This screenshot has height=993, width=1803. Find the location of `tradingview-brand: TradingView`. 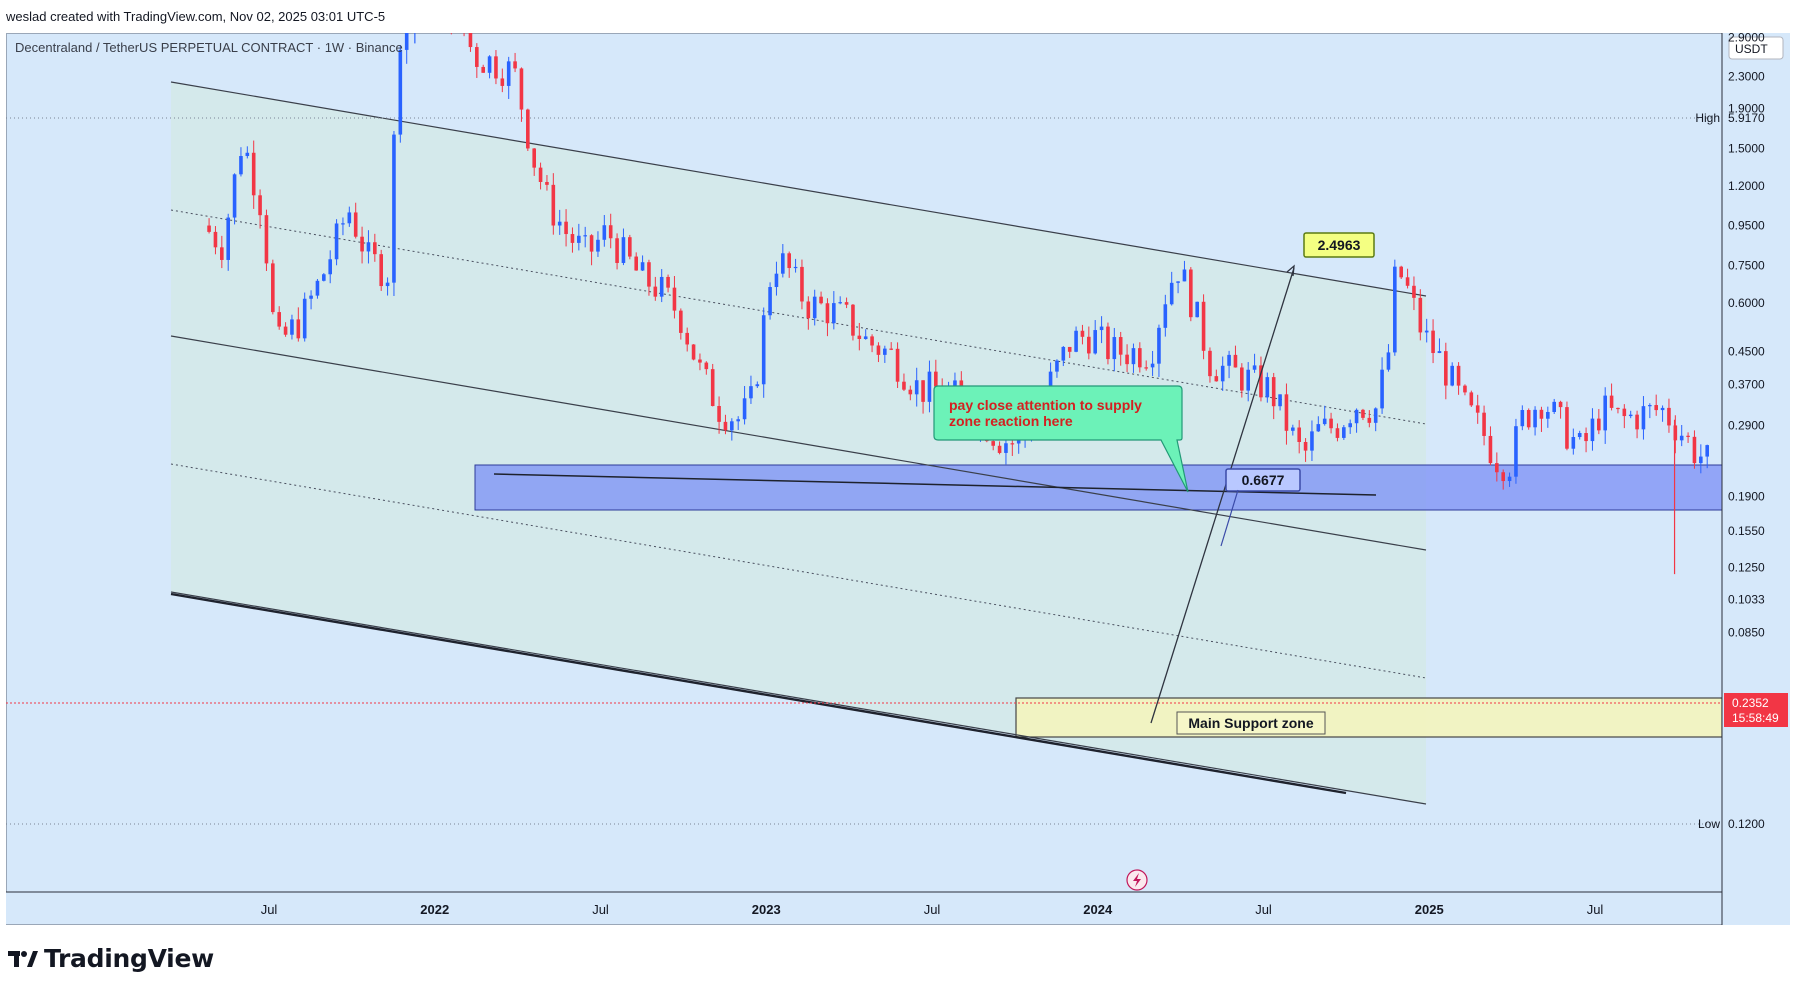

tradingview-brand: TradingView is located at coordinates (129, 958).